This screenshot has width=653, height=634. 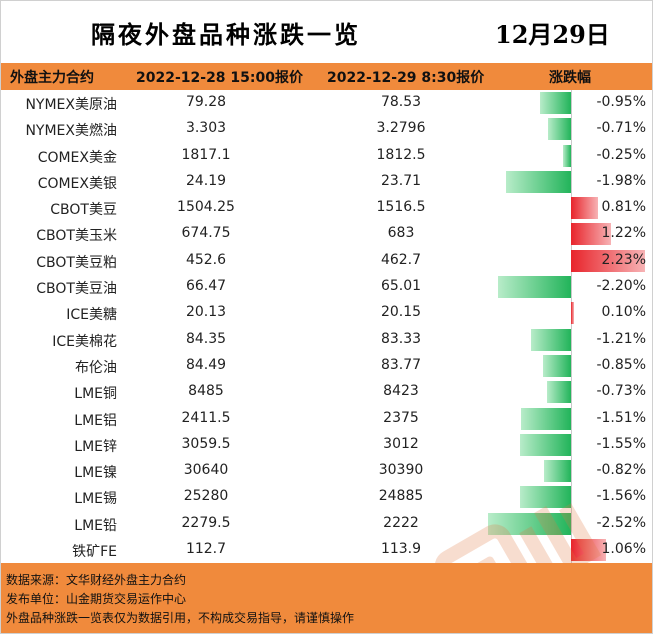 I want to click on curr-quote: 24885, so click(x=401, y=496).